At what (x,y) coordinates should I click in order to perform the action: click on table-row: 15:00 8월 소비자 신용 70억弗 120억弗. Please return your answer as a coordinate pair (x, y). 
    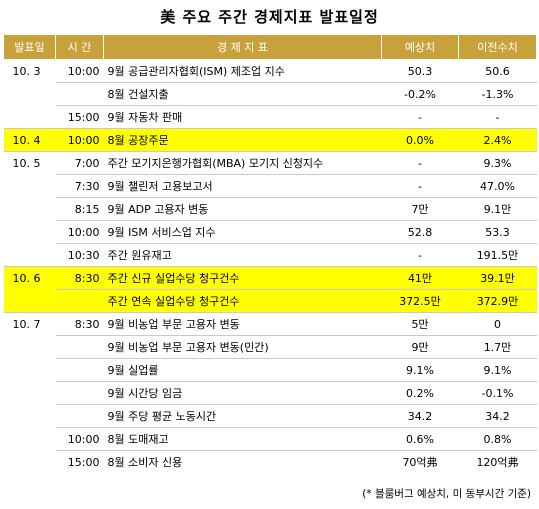
    Looking at the image, I should click on (270, 461).